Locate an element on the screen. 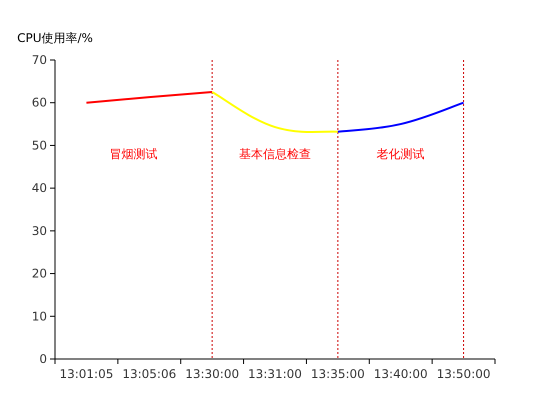 The width and height of the screenshot is (550, 420). y-axis-title: CPU使用率/% is located at coordinates (55, 38).